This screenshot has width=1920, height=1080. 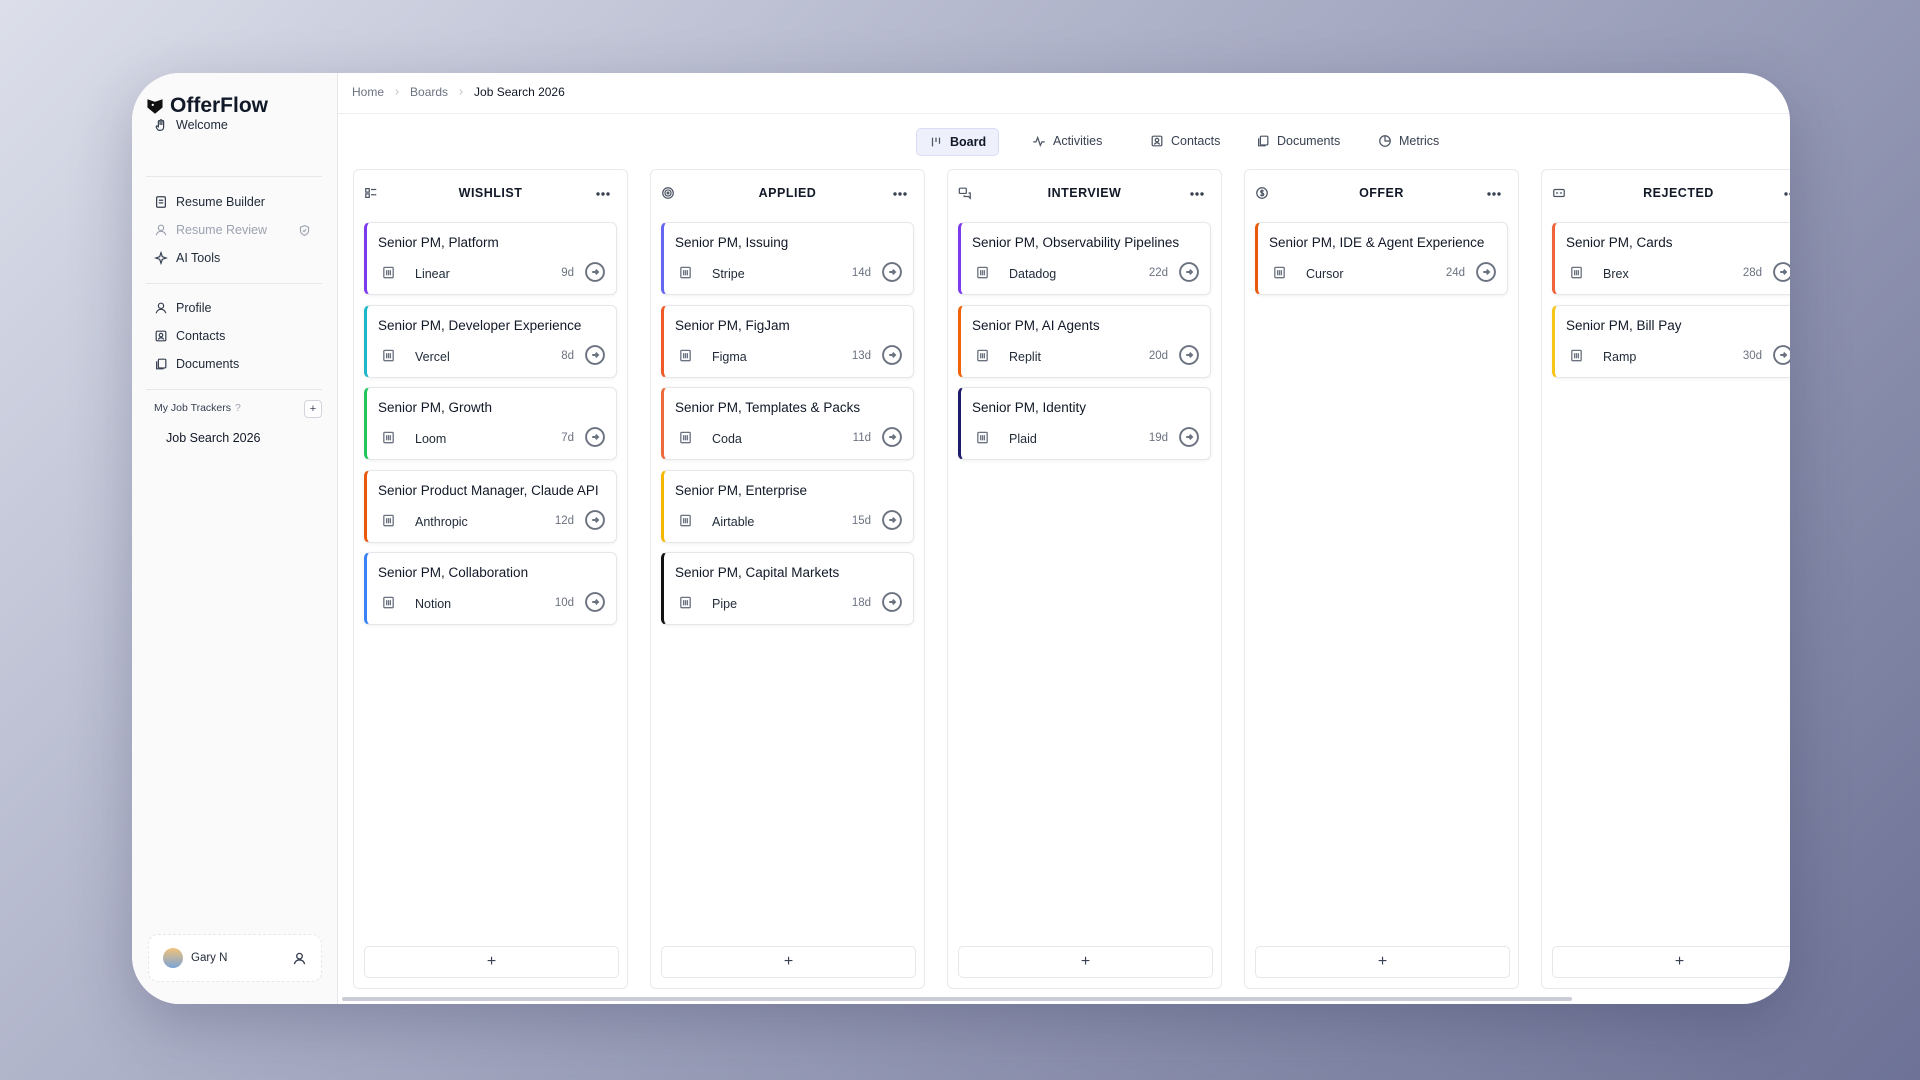 What do you see at coordinates (1084, 423) in the screenshot?
I see `job-card: Senior PM, Identity Plaid 19d` at bounding box center [1084, 423].